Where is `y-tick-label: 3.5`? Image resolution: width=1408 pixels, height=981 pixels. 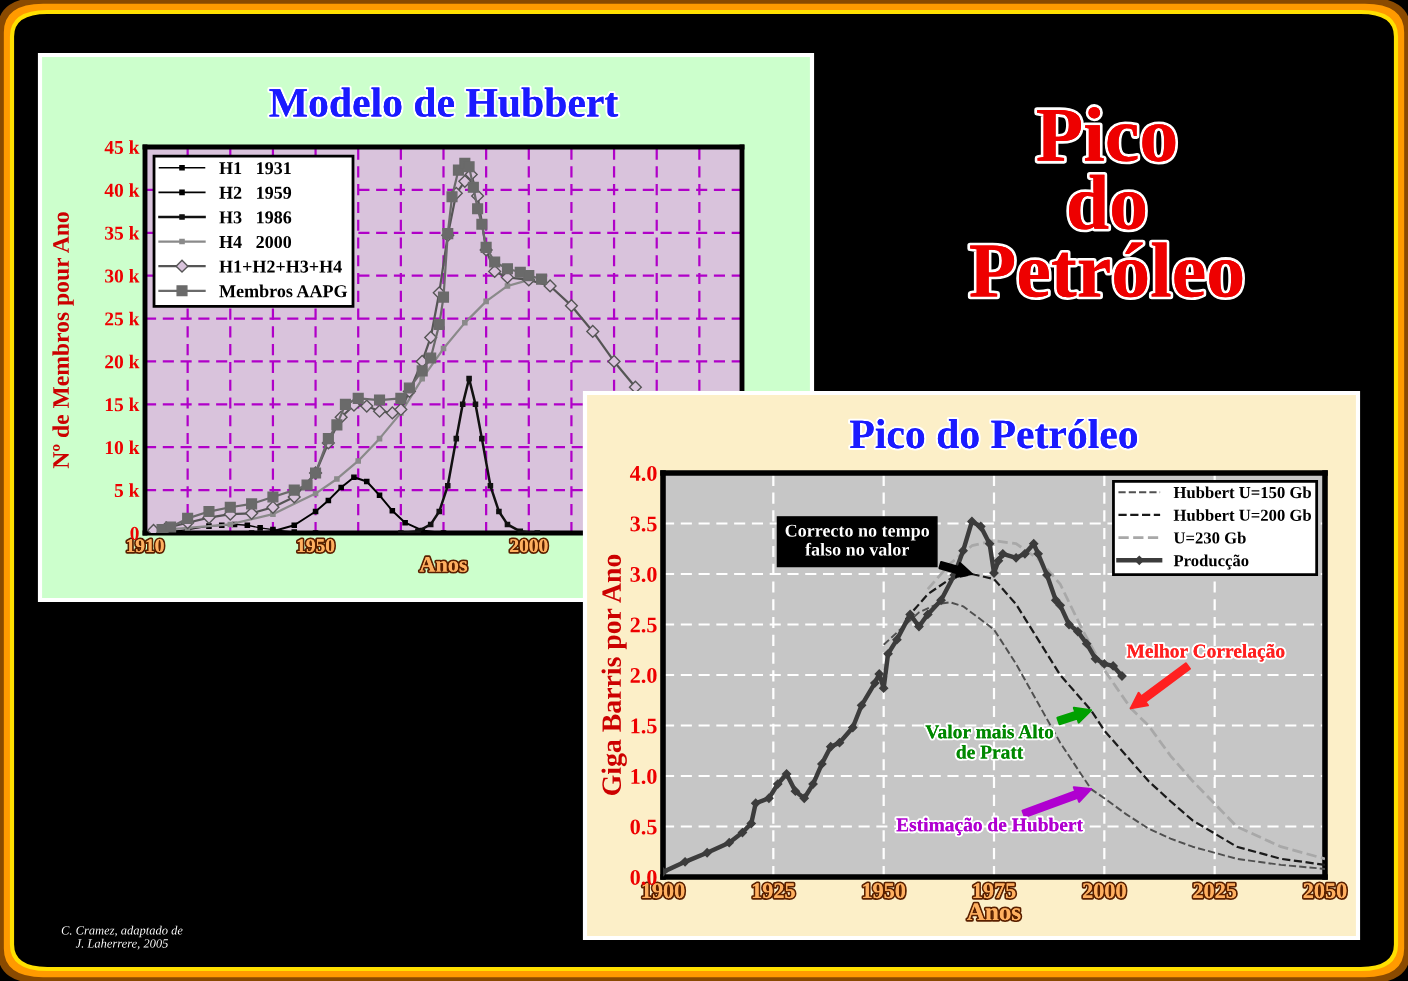
y-tick-label: 3.5 is located at coordinates (643, 524).